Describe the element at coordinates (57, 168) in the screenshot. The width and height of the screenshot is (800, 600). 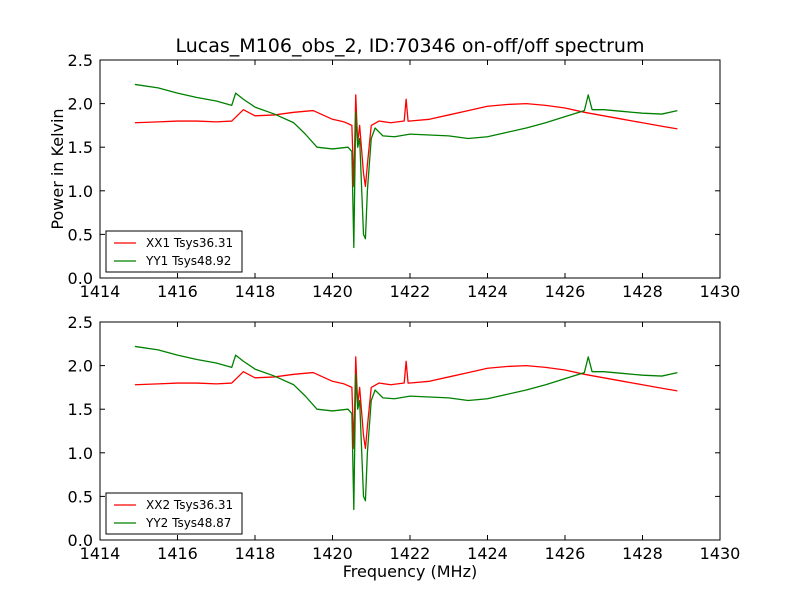
I see `y-axis-label: Power in Kelvin` at that location.